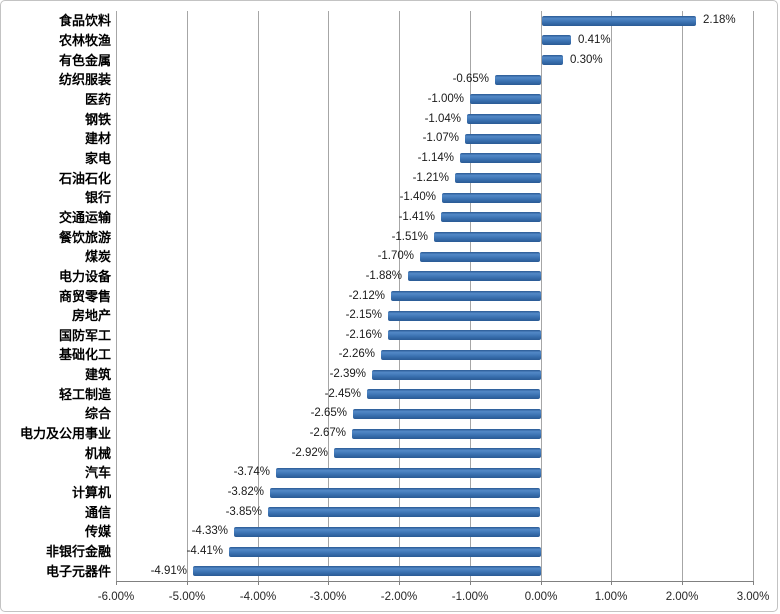  Describe the element at coordinates (84, 296) in the screenshot. I see `category-label: 商贸零售` at that location.